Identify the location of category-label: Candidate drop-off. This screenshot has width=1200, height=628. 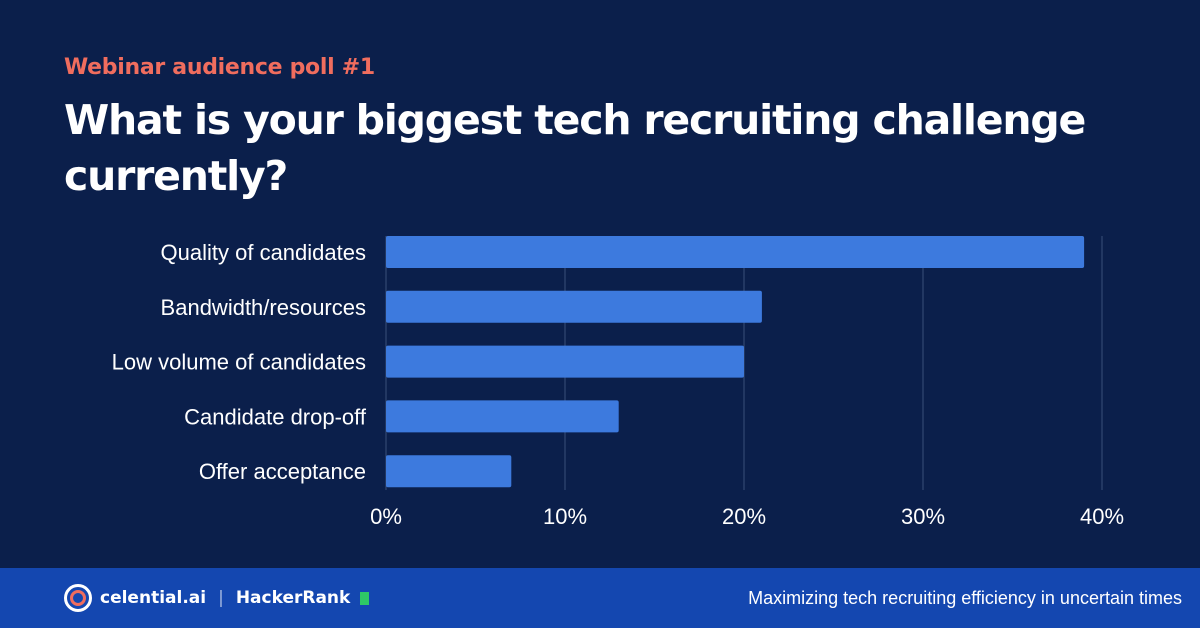
(275, 416).